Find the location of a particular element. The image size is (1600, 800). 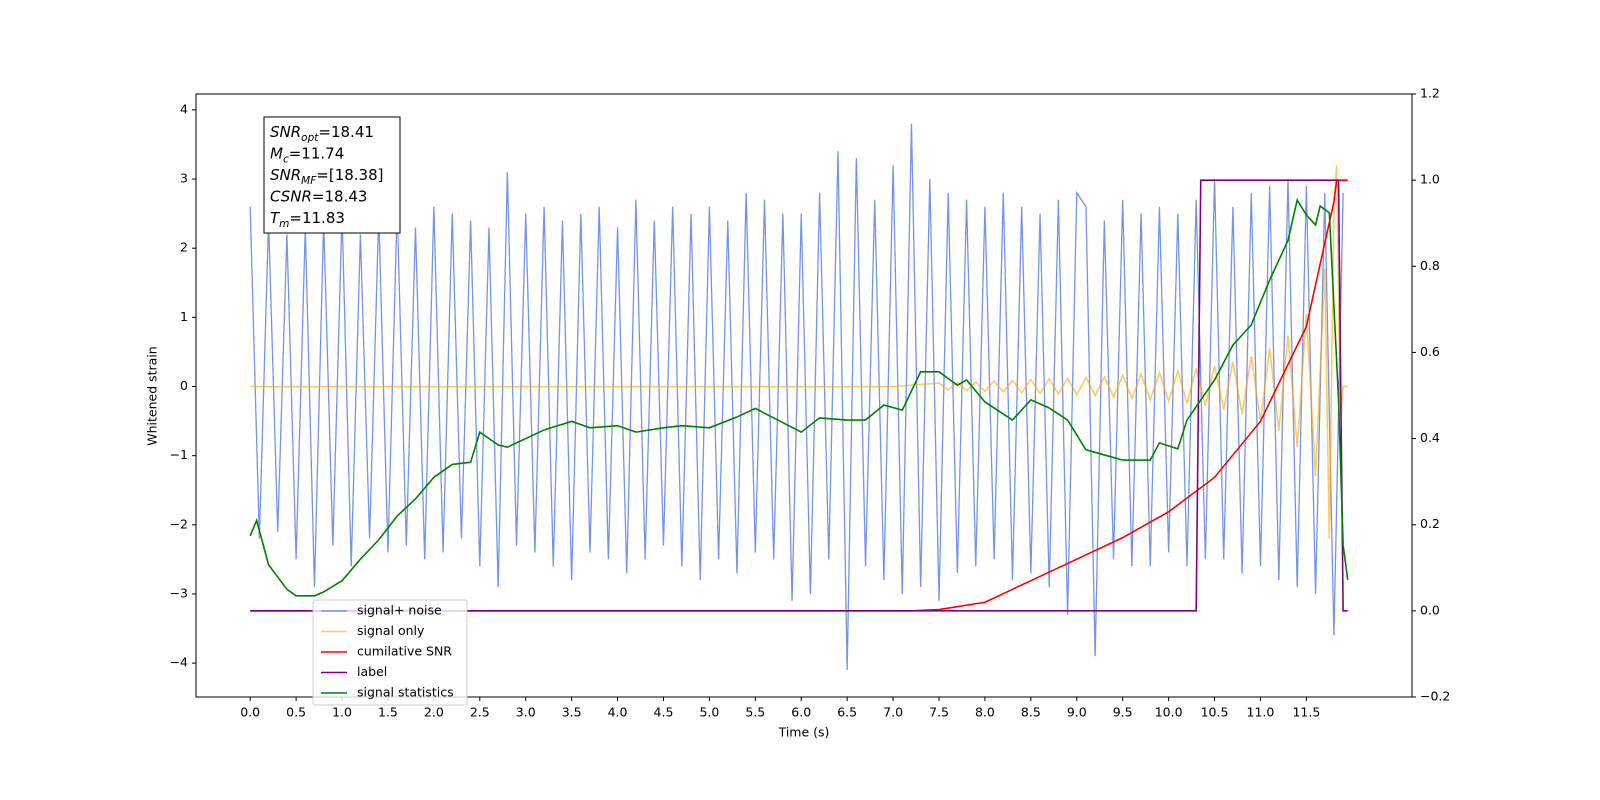

legend-label: label is located at coordinates (372, 671).